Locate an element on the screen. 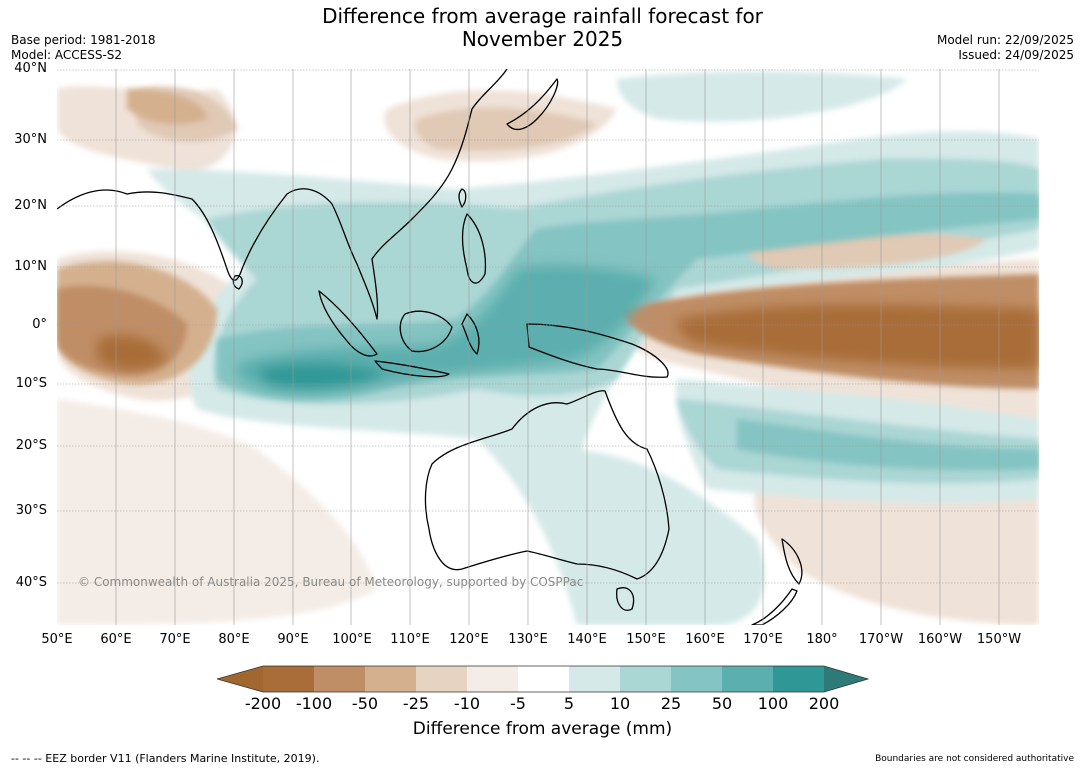 The height and width of the screenshot is (770, 1085). lon-label: 140°E is located at coordinates (587, 639).